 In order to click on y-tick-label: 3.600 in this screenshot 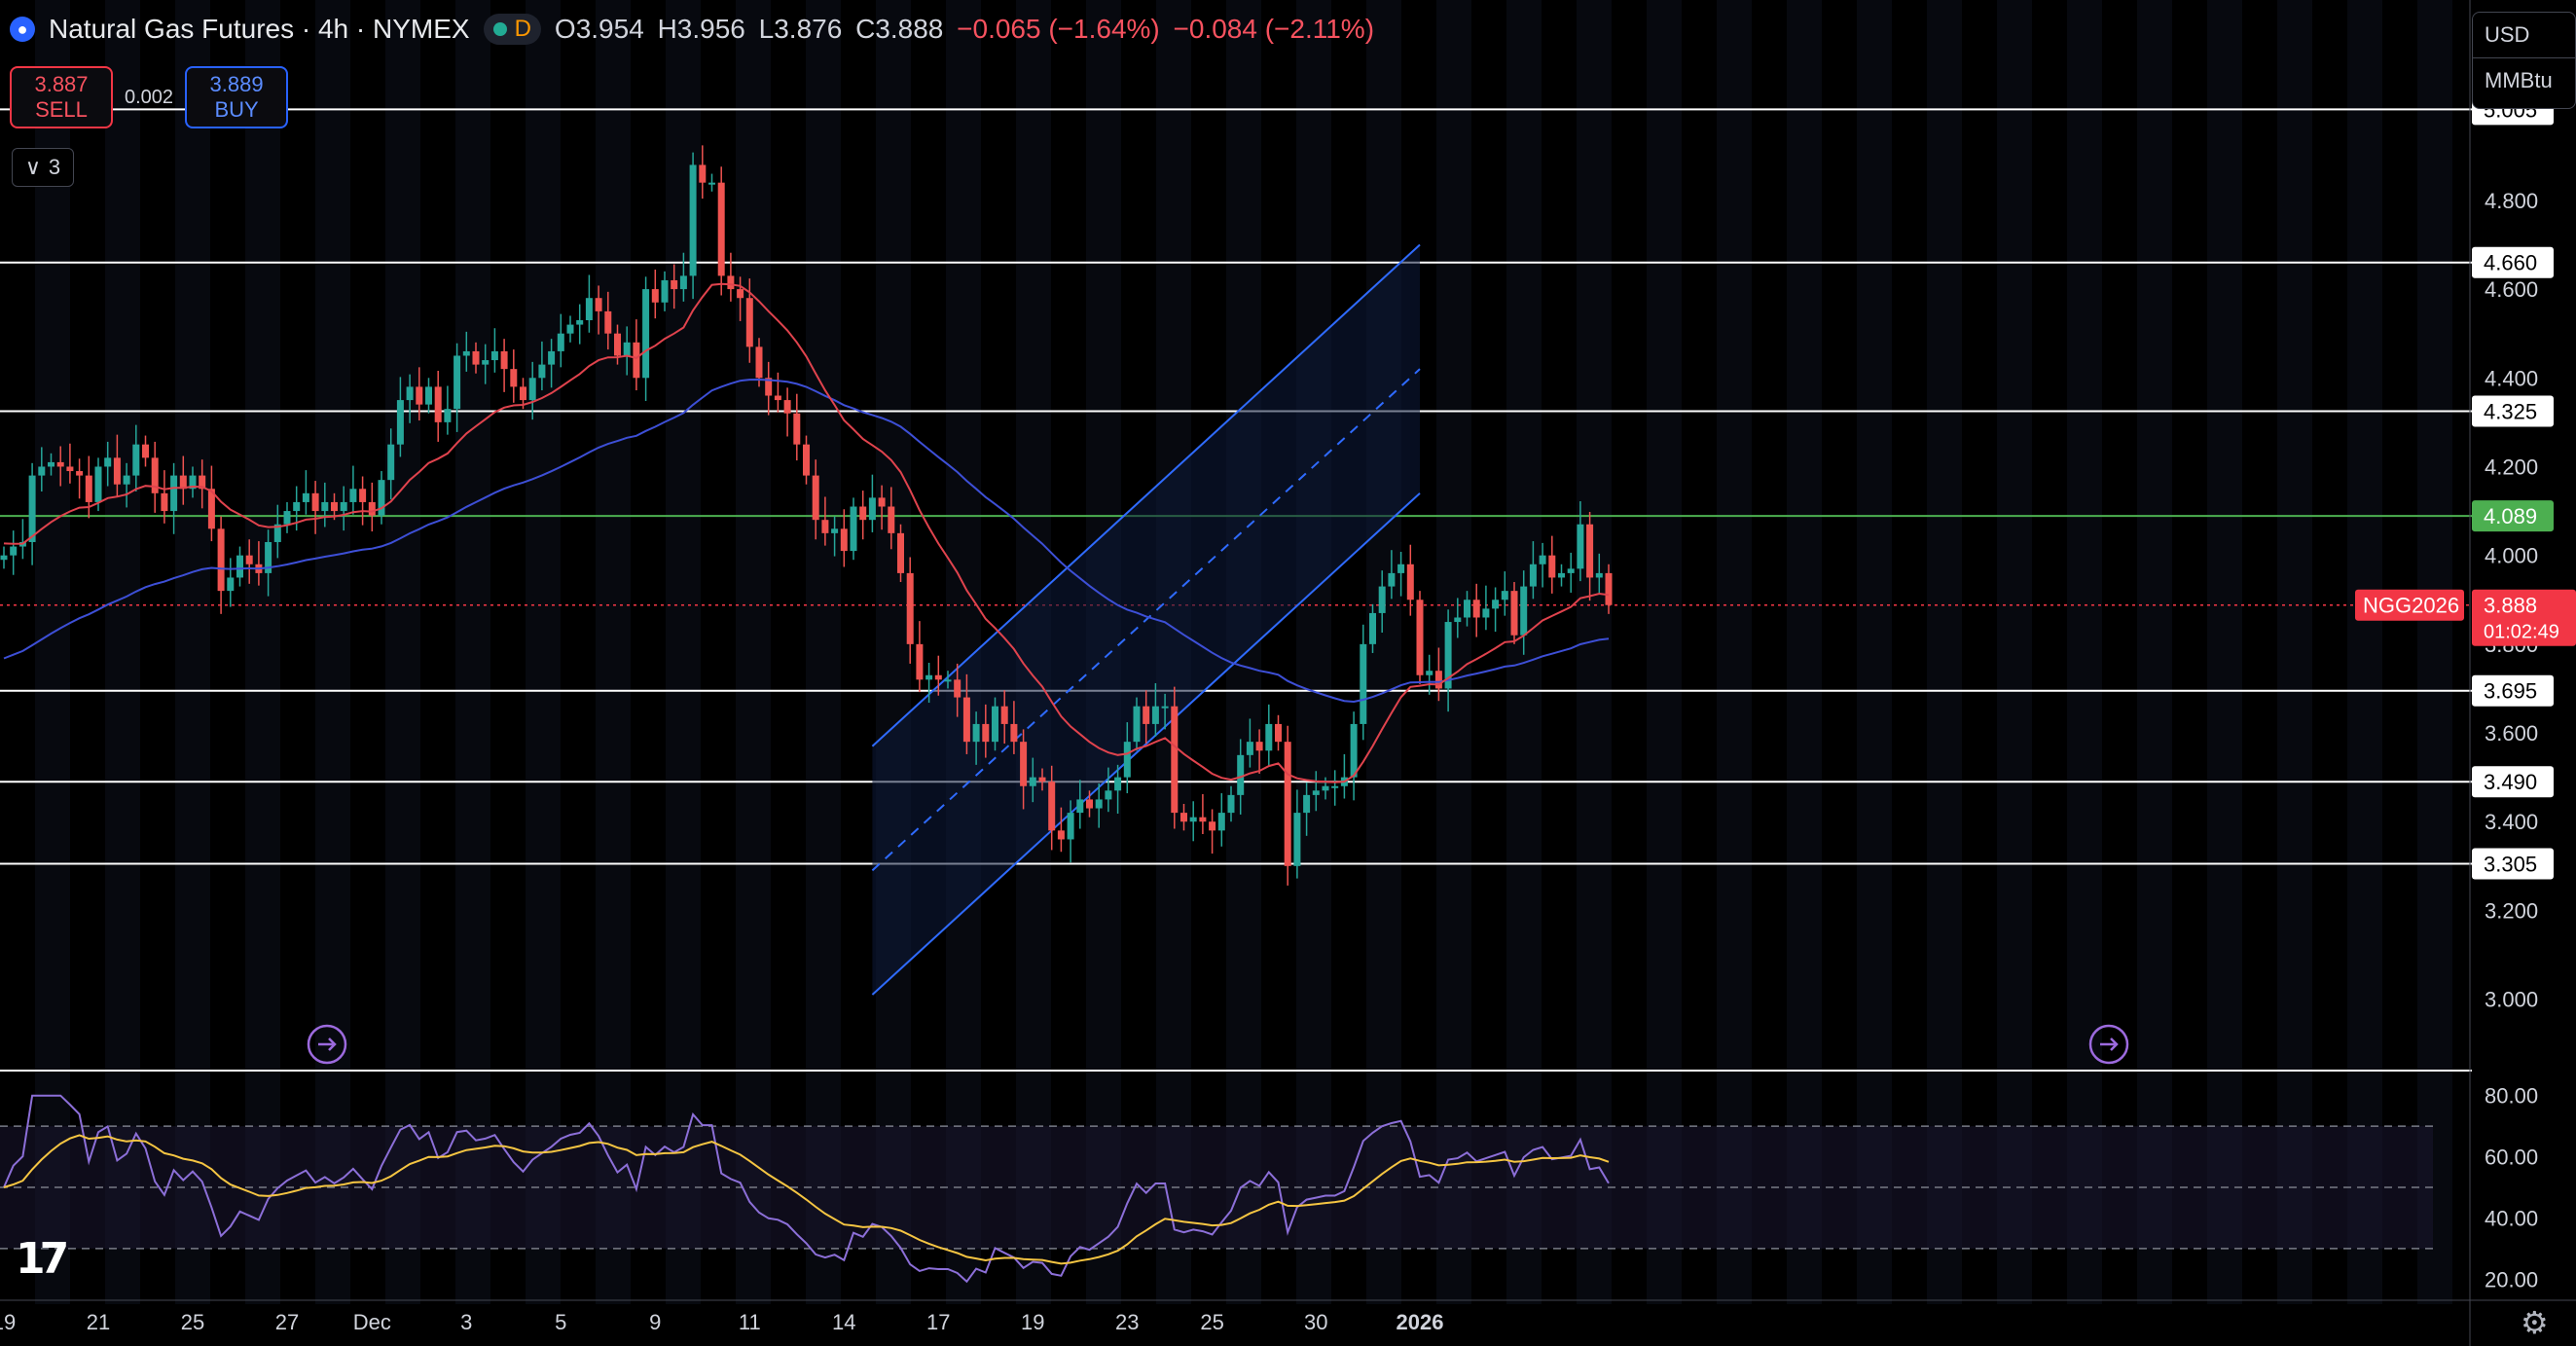, I will do `click(2511, 733)`.